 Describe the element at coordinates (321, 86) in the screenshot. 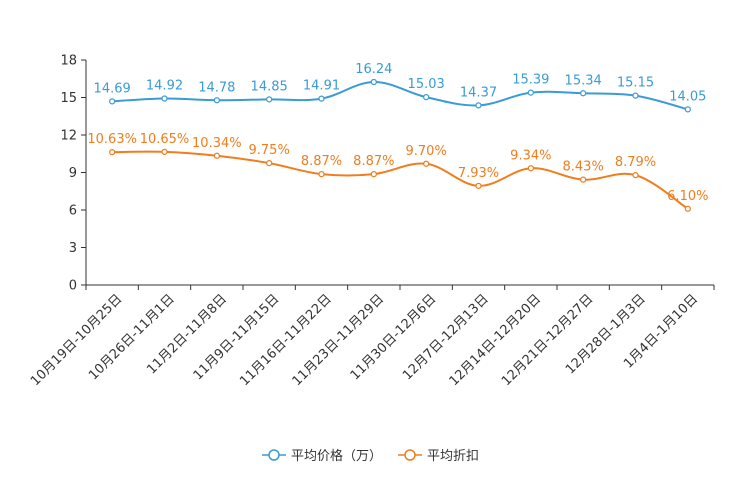

I see `data-label: 14.91` at that location.